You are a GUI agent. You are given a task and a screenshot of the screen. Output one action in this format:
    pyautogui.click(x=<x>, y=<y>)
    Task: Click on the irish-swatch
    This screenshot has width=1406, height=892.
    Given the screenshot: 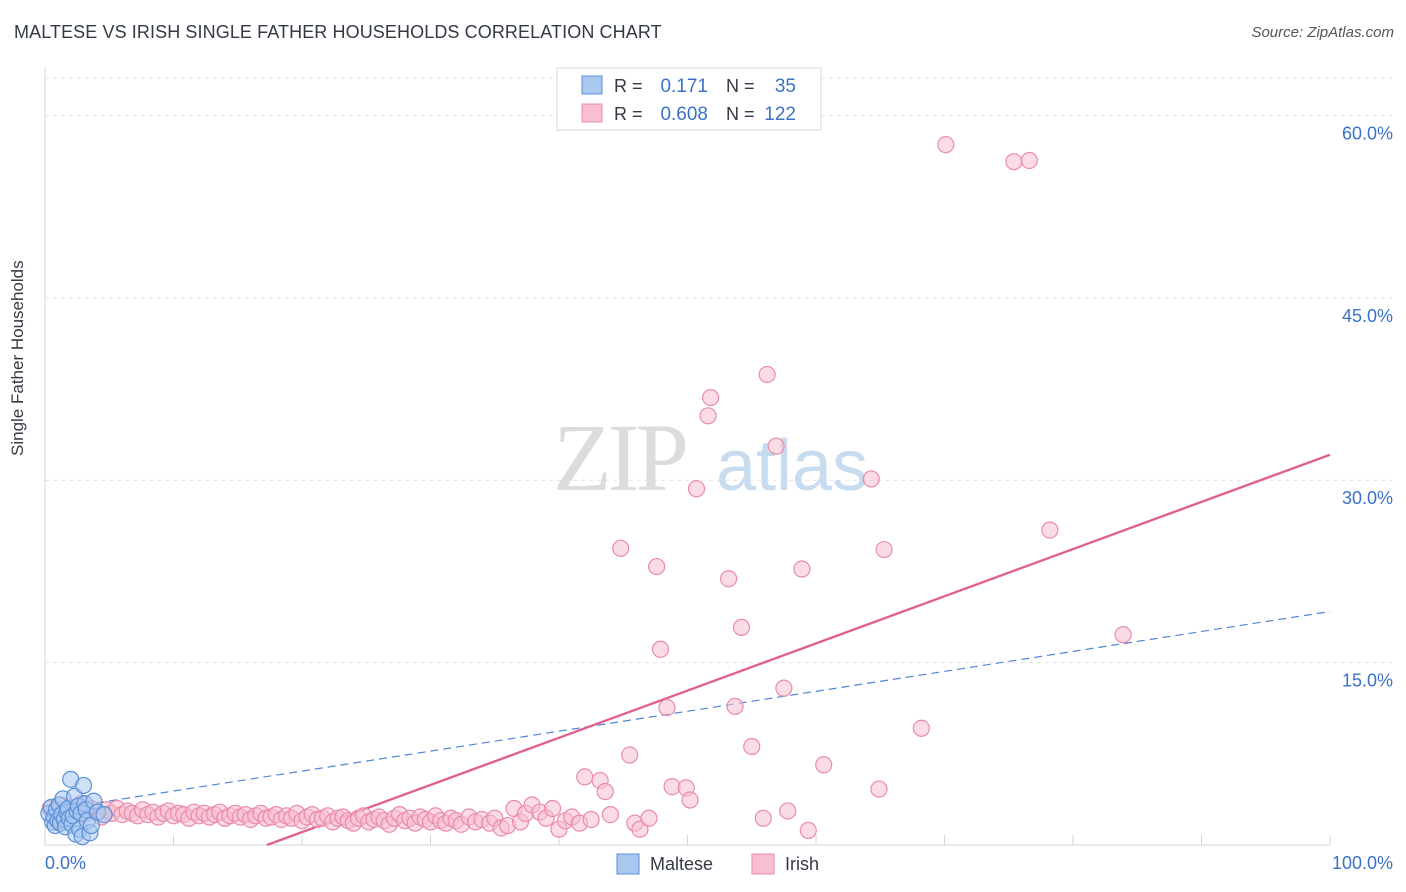 What is the action you would take?
    pyautogui.click(x=592, y=113)
    